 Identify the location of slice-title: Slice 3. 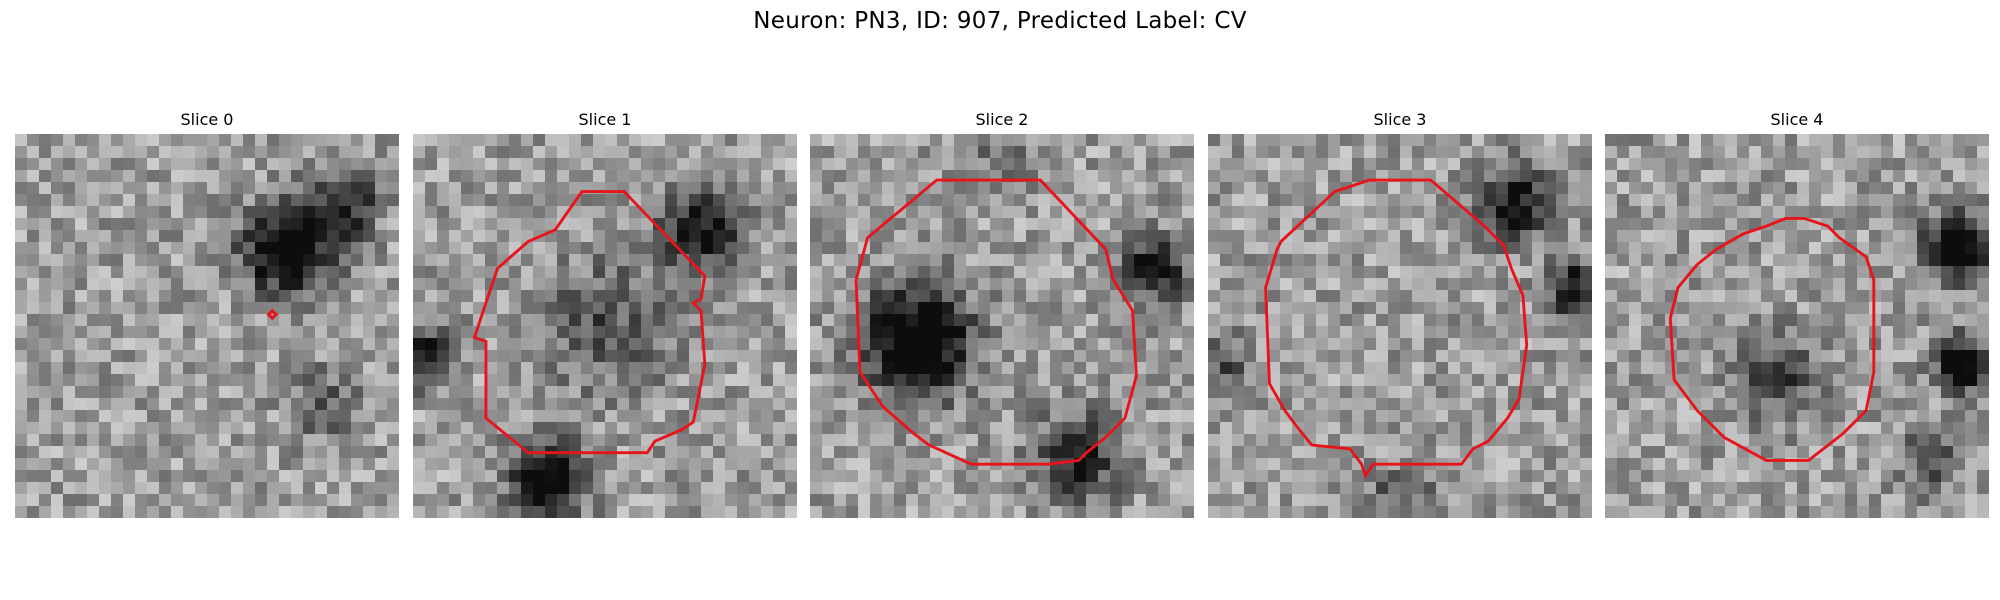
(1400, 119).